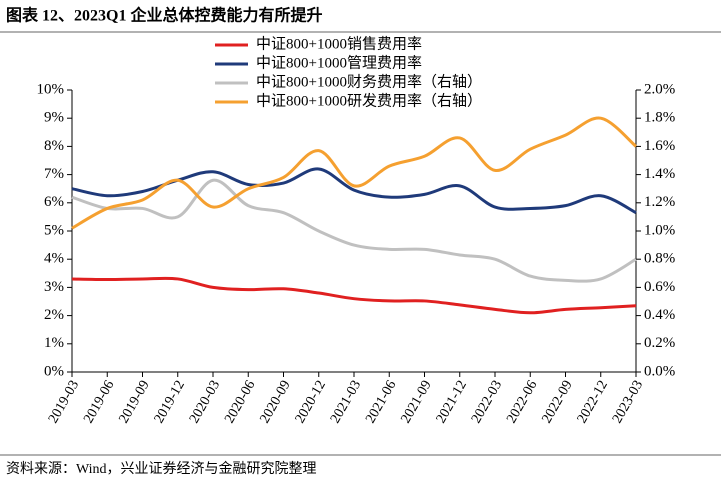  I want to click on x-tick-label: 2019-12, so click(170, 402).